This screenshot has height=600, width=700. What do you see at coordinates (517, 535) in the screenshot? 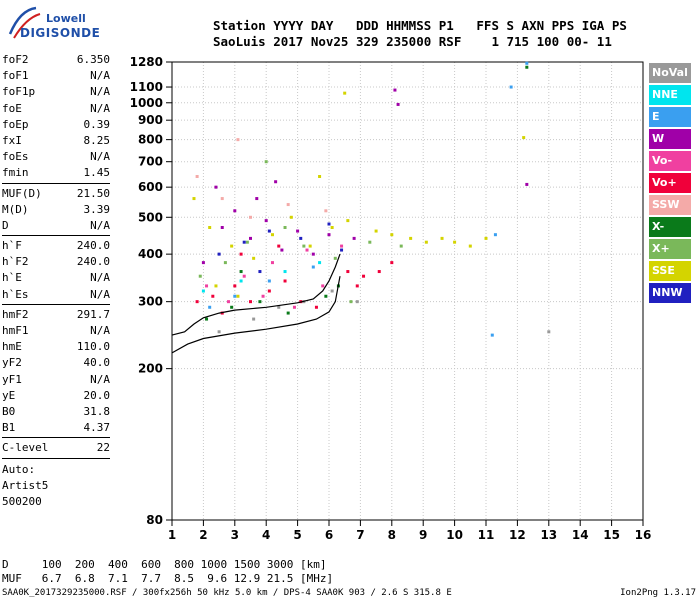
I see `x-tick-label: 12` at bounding box center [517, 535].